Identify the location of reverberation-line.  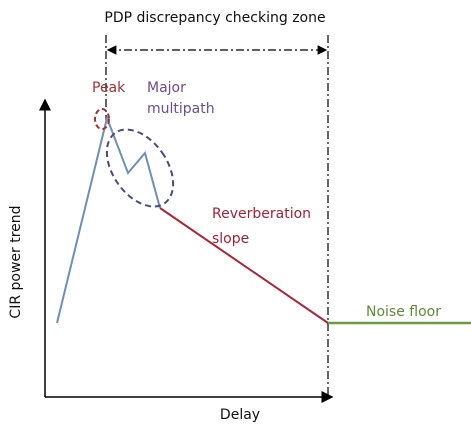
(244, 265).